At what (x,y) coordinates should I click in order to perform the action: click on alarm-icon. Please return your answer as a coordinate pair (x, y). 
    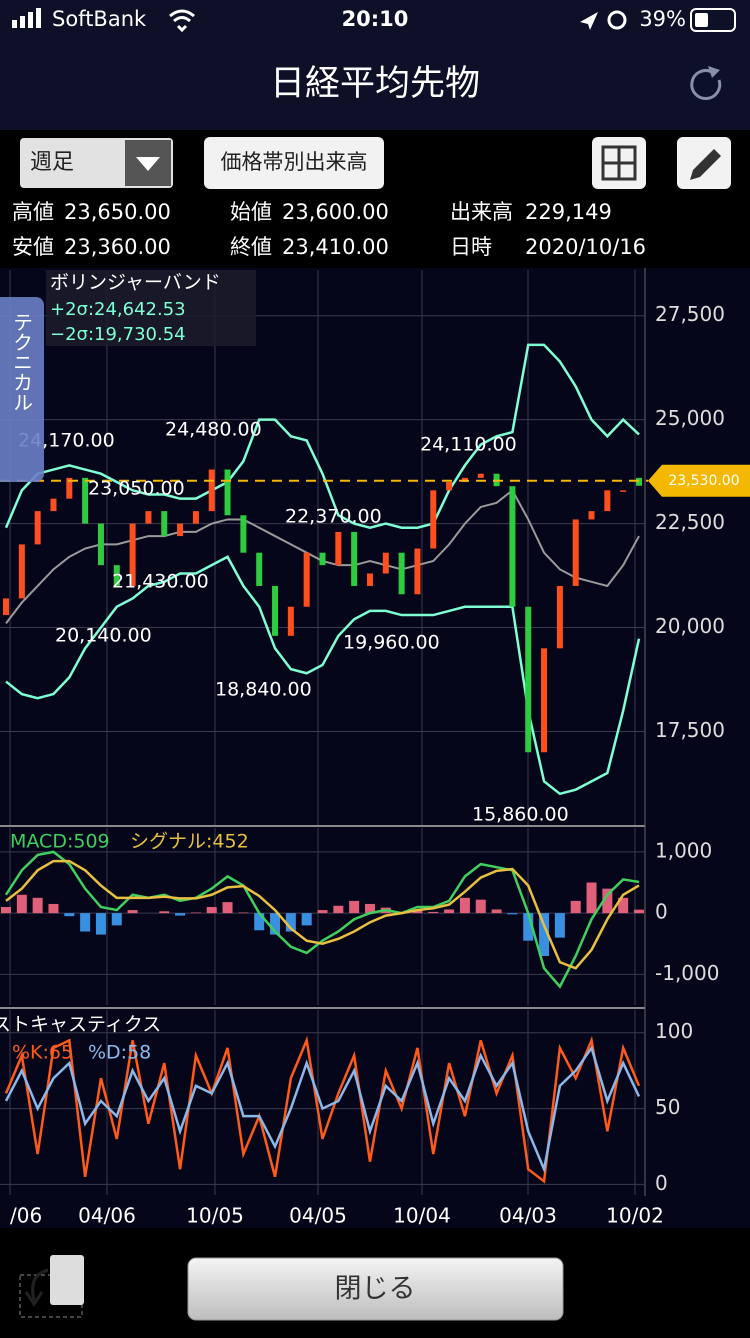
    Looking at the image, I should click on (617, 20).